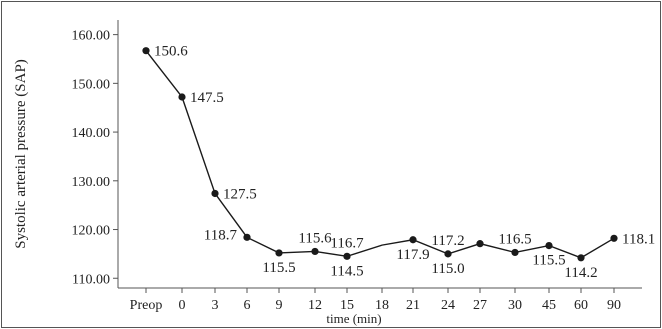 The image size is (662, 329). Describe the element at coordinates (91, 182) in the screenshot. I see `y-tick-label: 130.00` at that location.